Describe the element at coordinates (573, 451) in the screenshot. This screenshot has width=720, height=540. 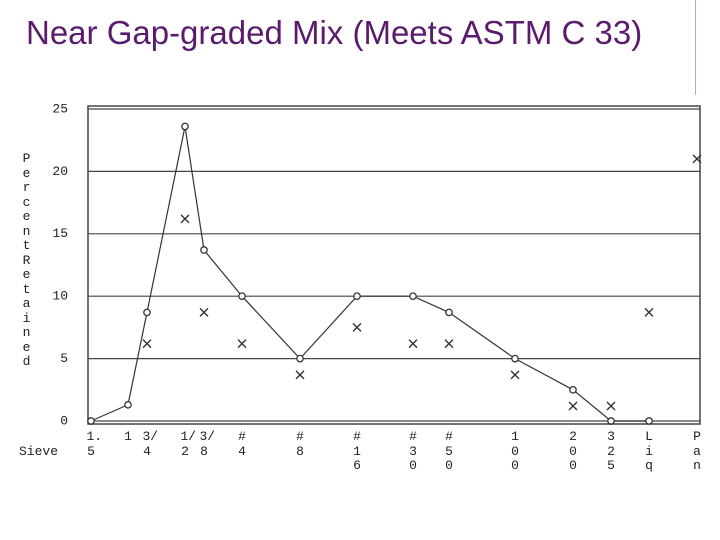
I see `x-tick-label: 200` at that location.